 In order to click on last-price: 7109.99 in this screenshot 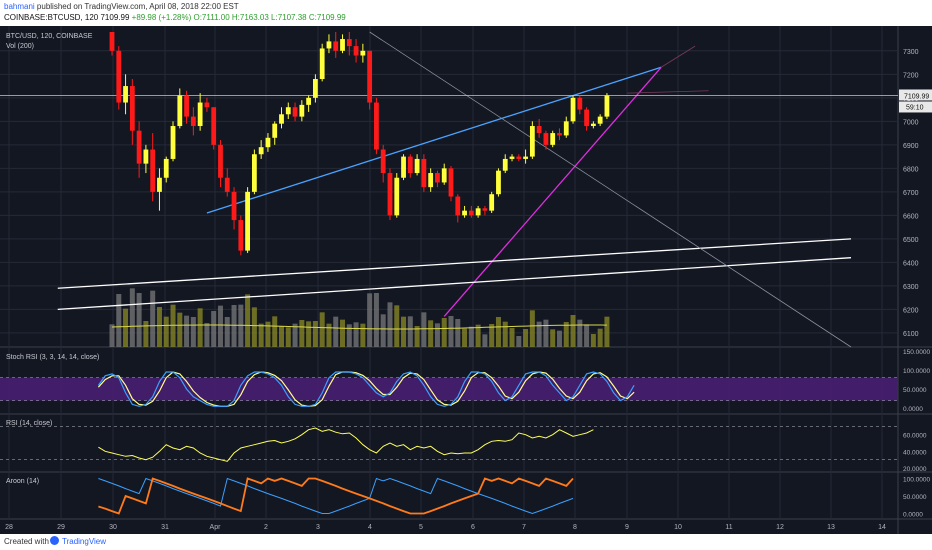, I will do `click(115, 17)`.